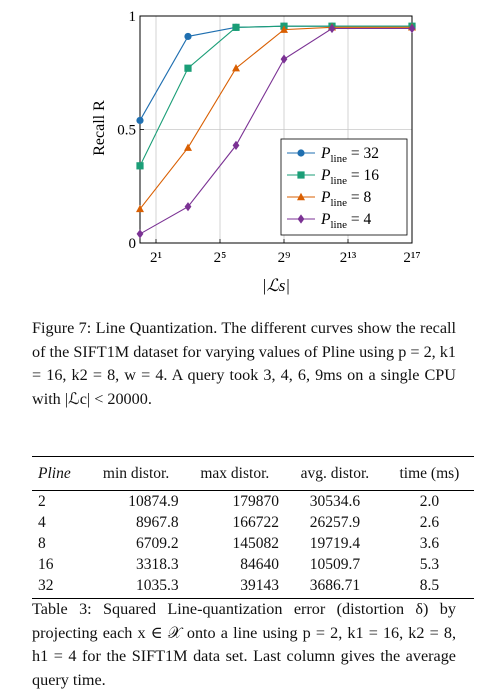 This screenshot has height=693, width=488. I want to click on y-tick-label: 0, so click(133, 244).